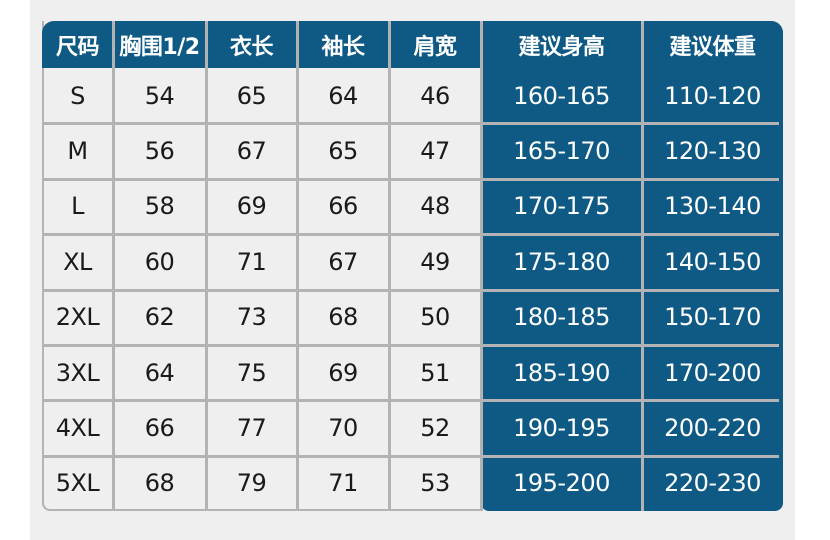 Image resolution: width=830 pixels, height=540 pixels. I want to click on header-height: 建议身高, so click(561, 47).